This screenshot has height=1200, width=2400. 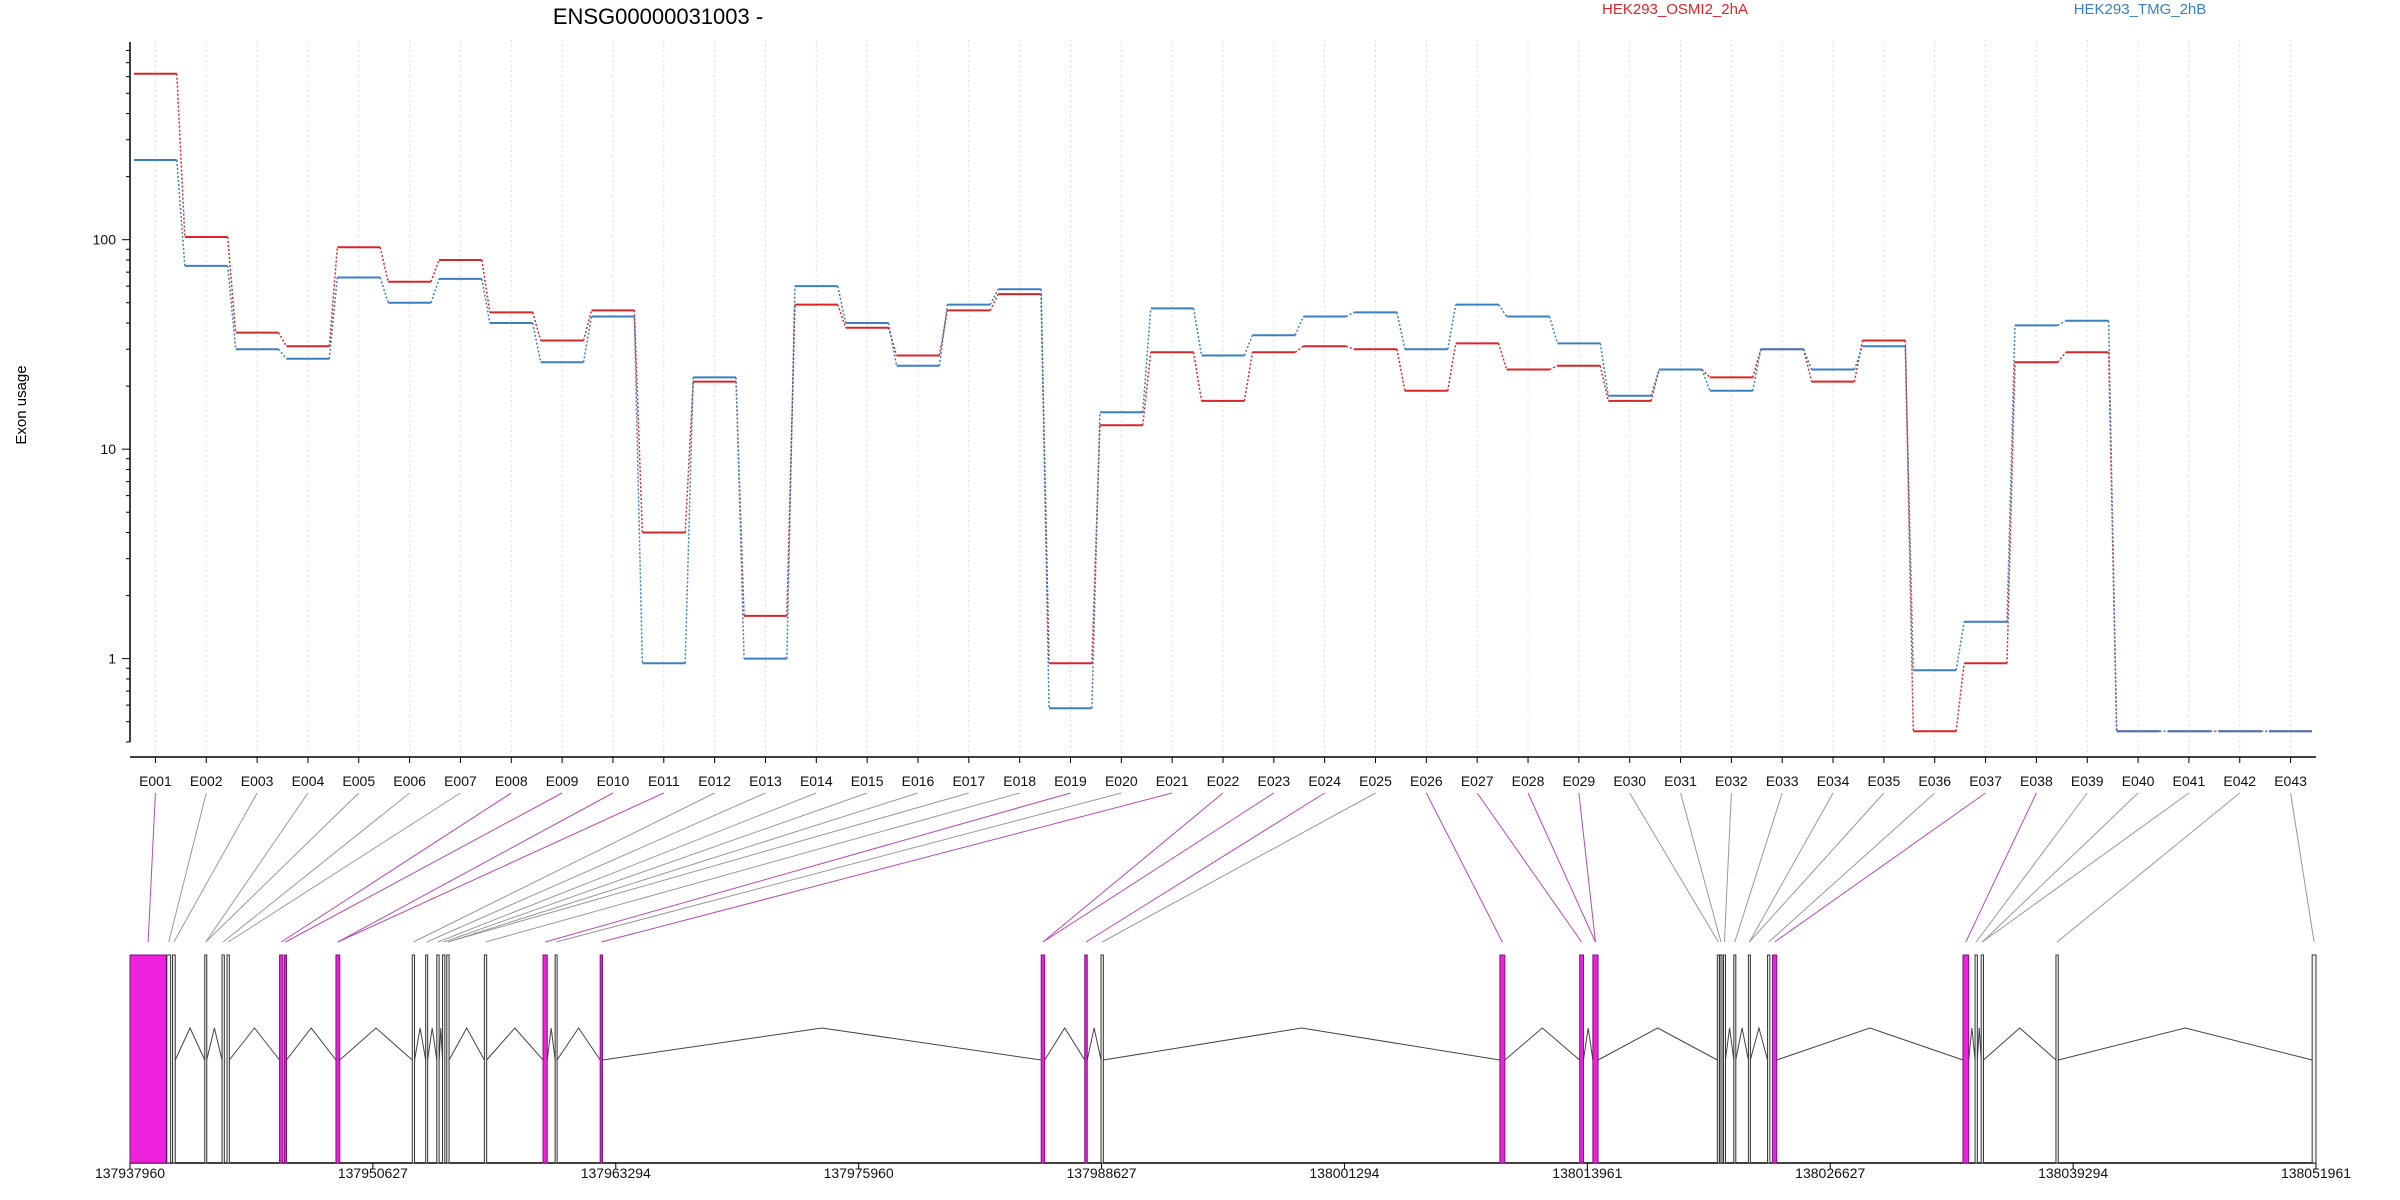 What do you see at coordinates (108, 449) in the screenshot?
I see `y-tick-label: 10` at bounding box center [108, 449].